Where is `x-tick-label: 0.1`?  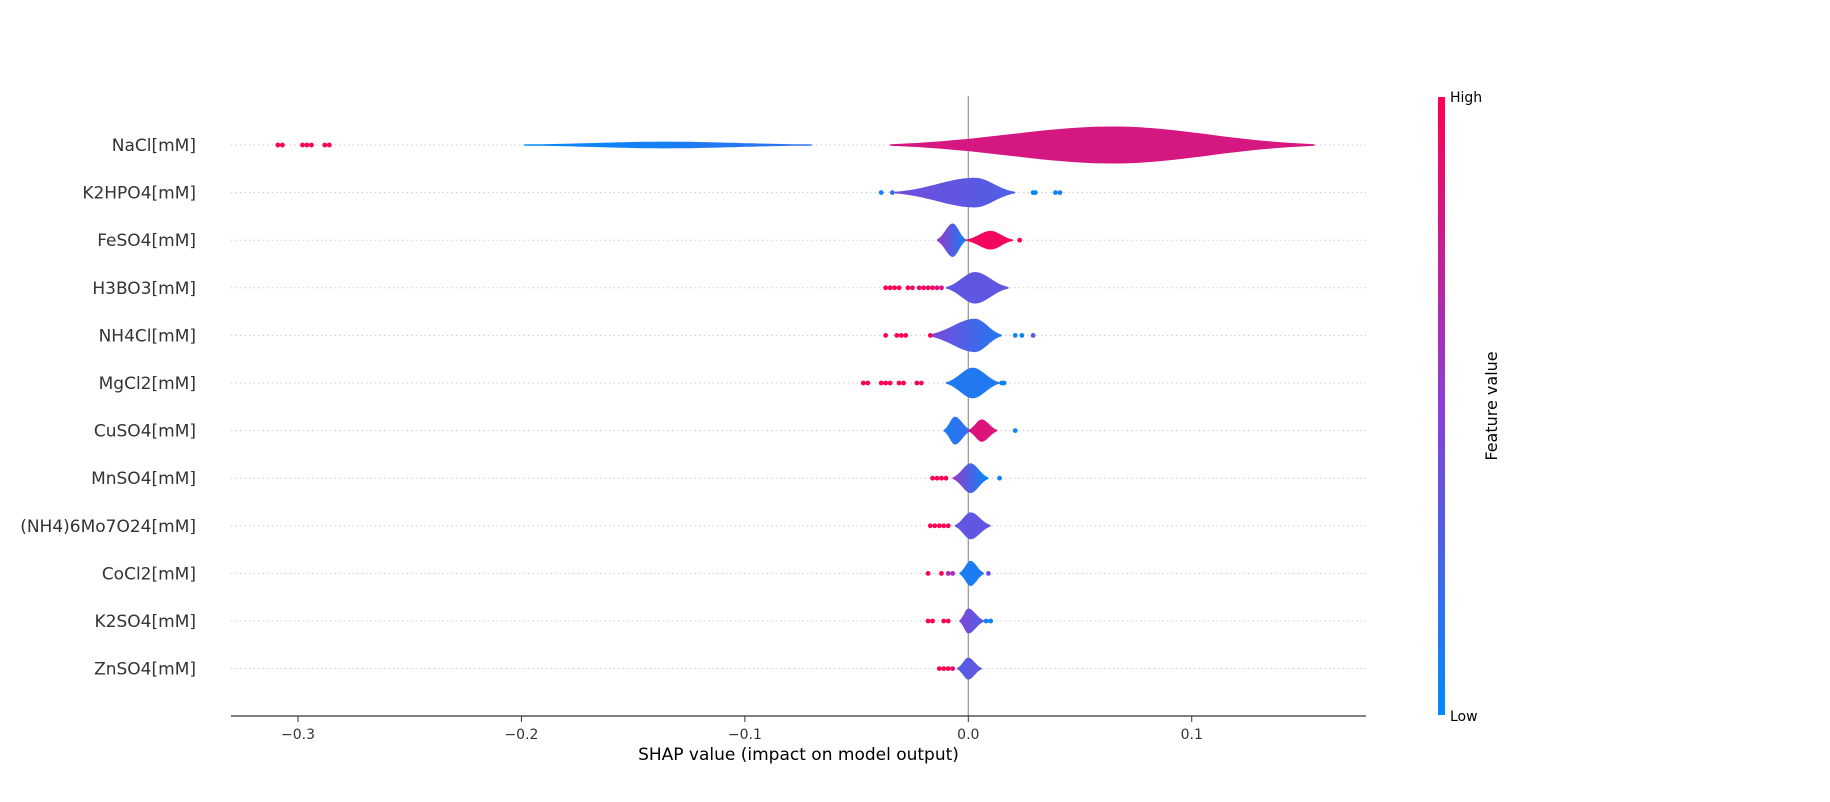
x-tick-label: 0.1 is located at coordinates (1192, 735).